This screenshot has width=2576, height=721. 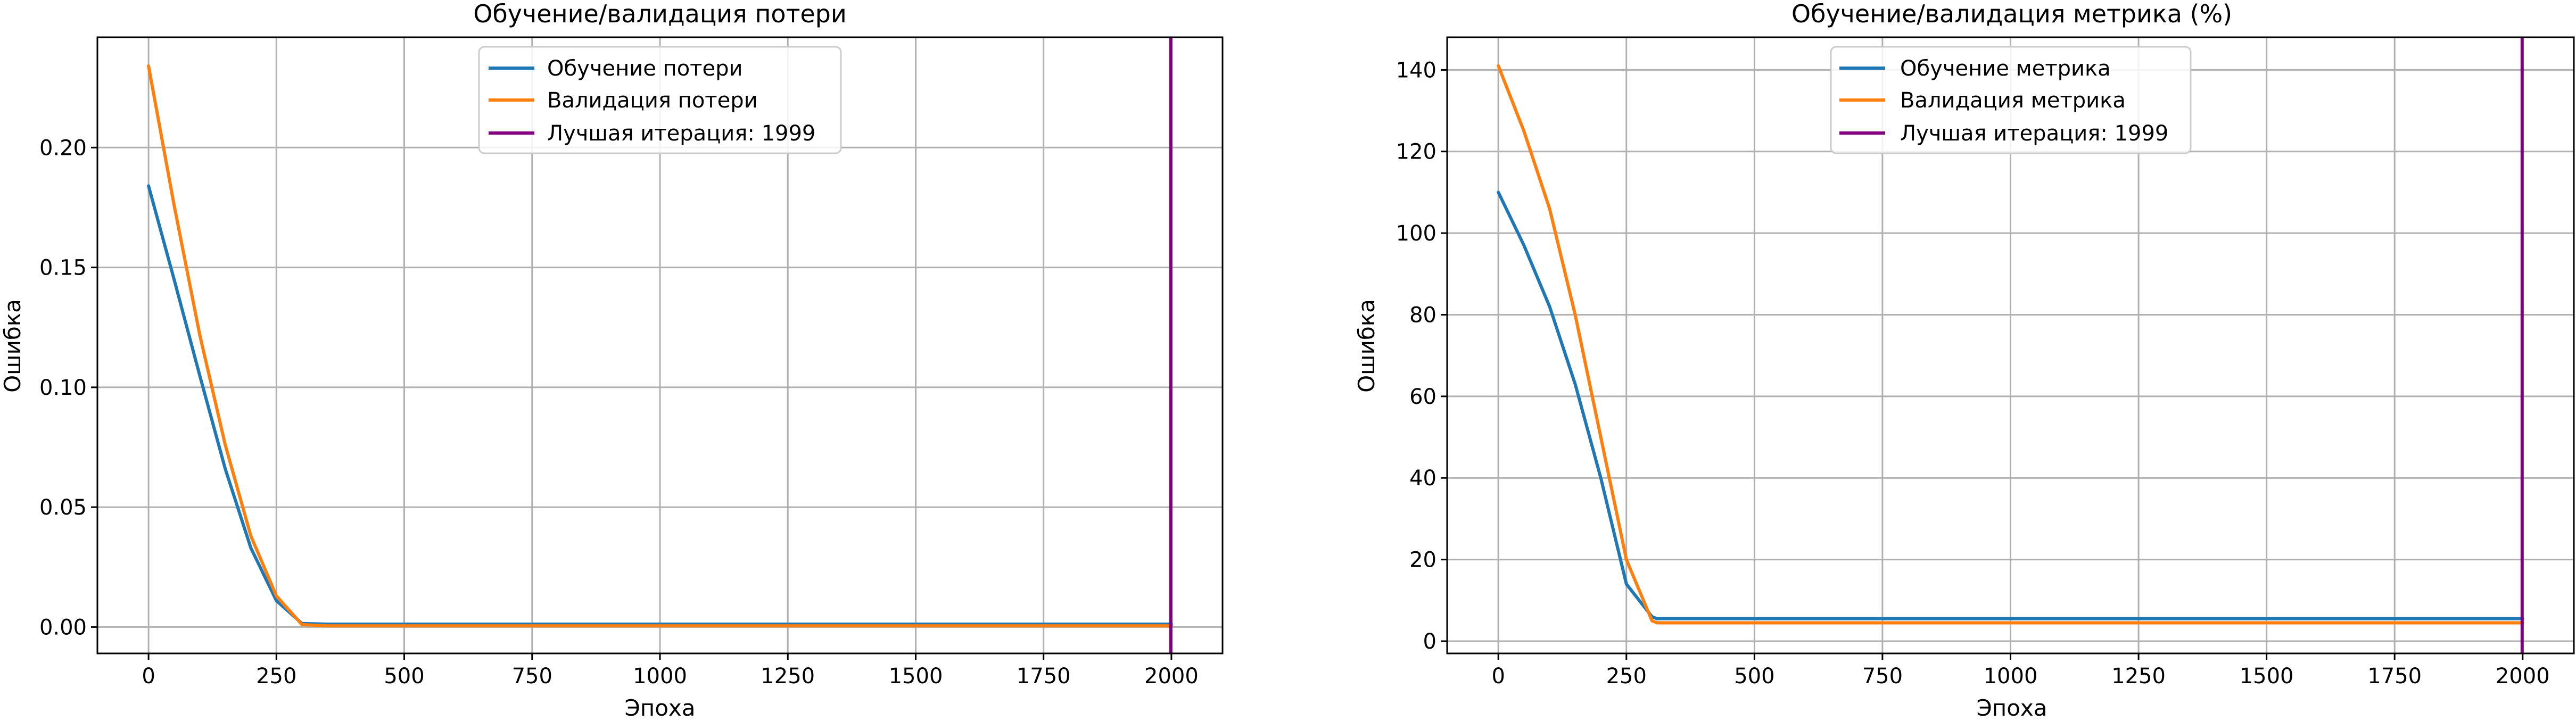 I want to click on chart-title: Обучение/валидация метрика (%), so click(x=2011, y=14).